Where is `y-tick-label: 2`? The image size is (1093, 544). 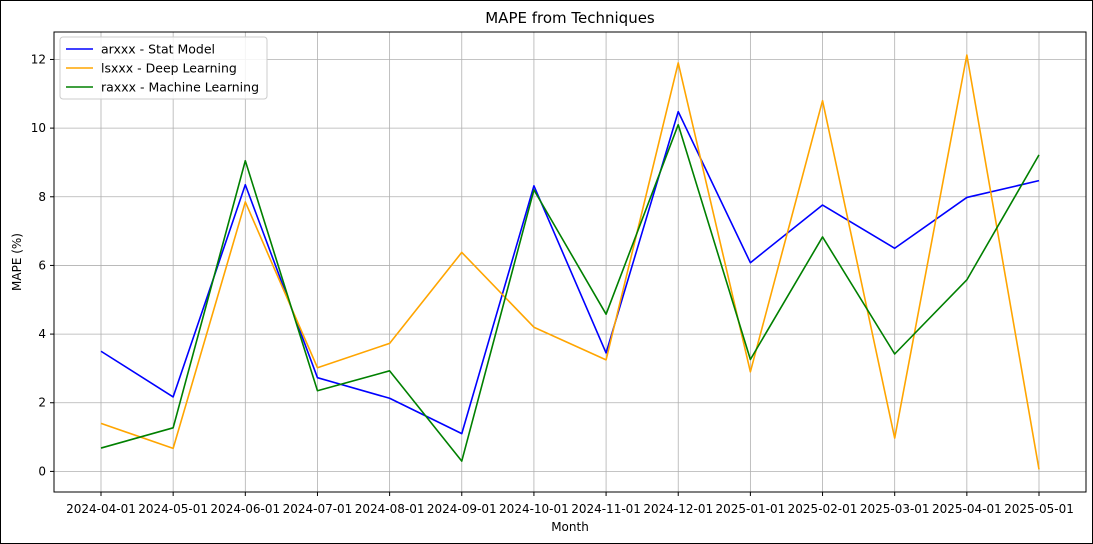 y-tick-label: 2 is located at coordinates (42, 403).